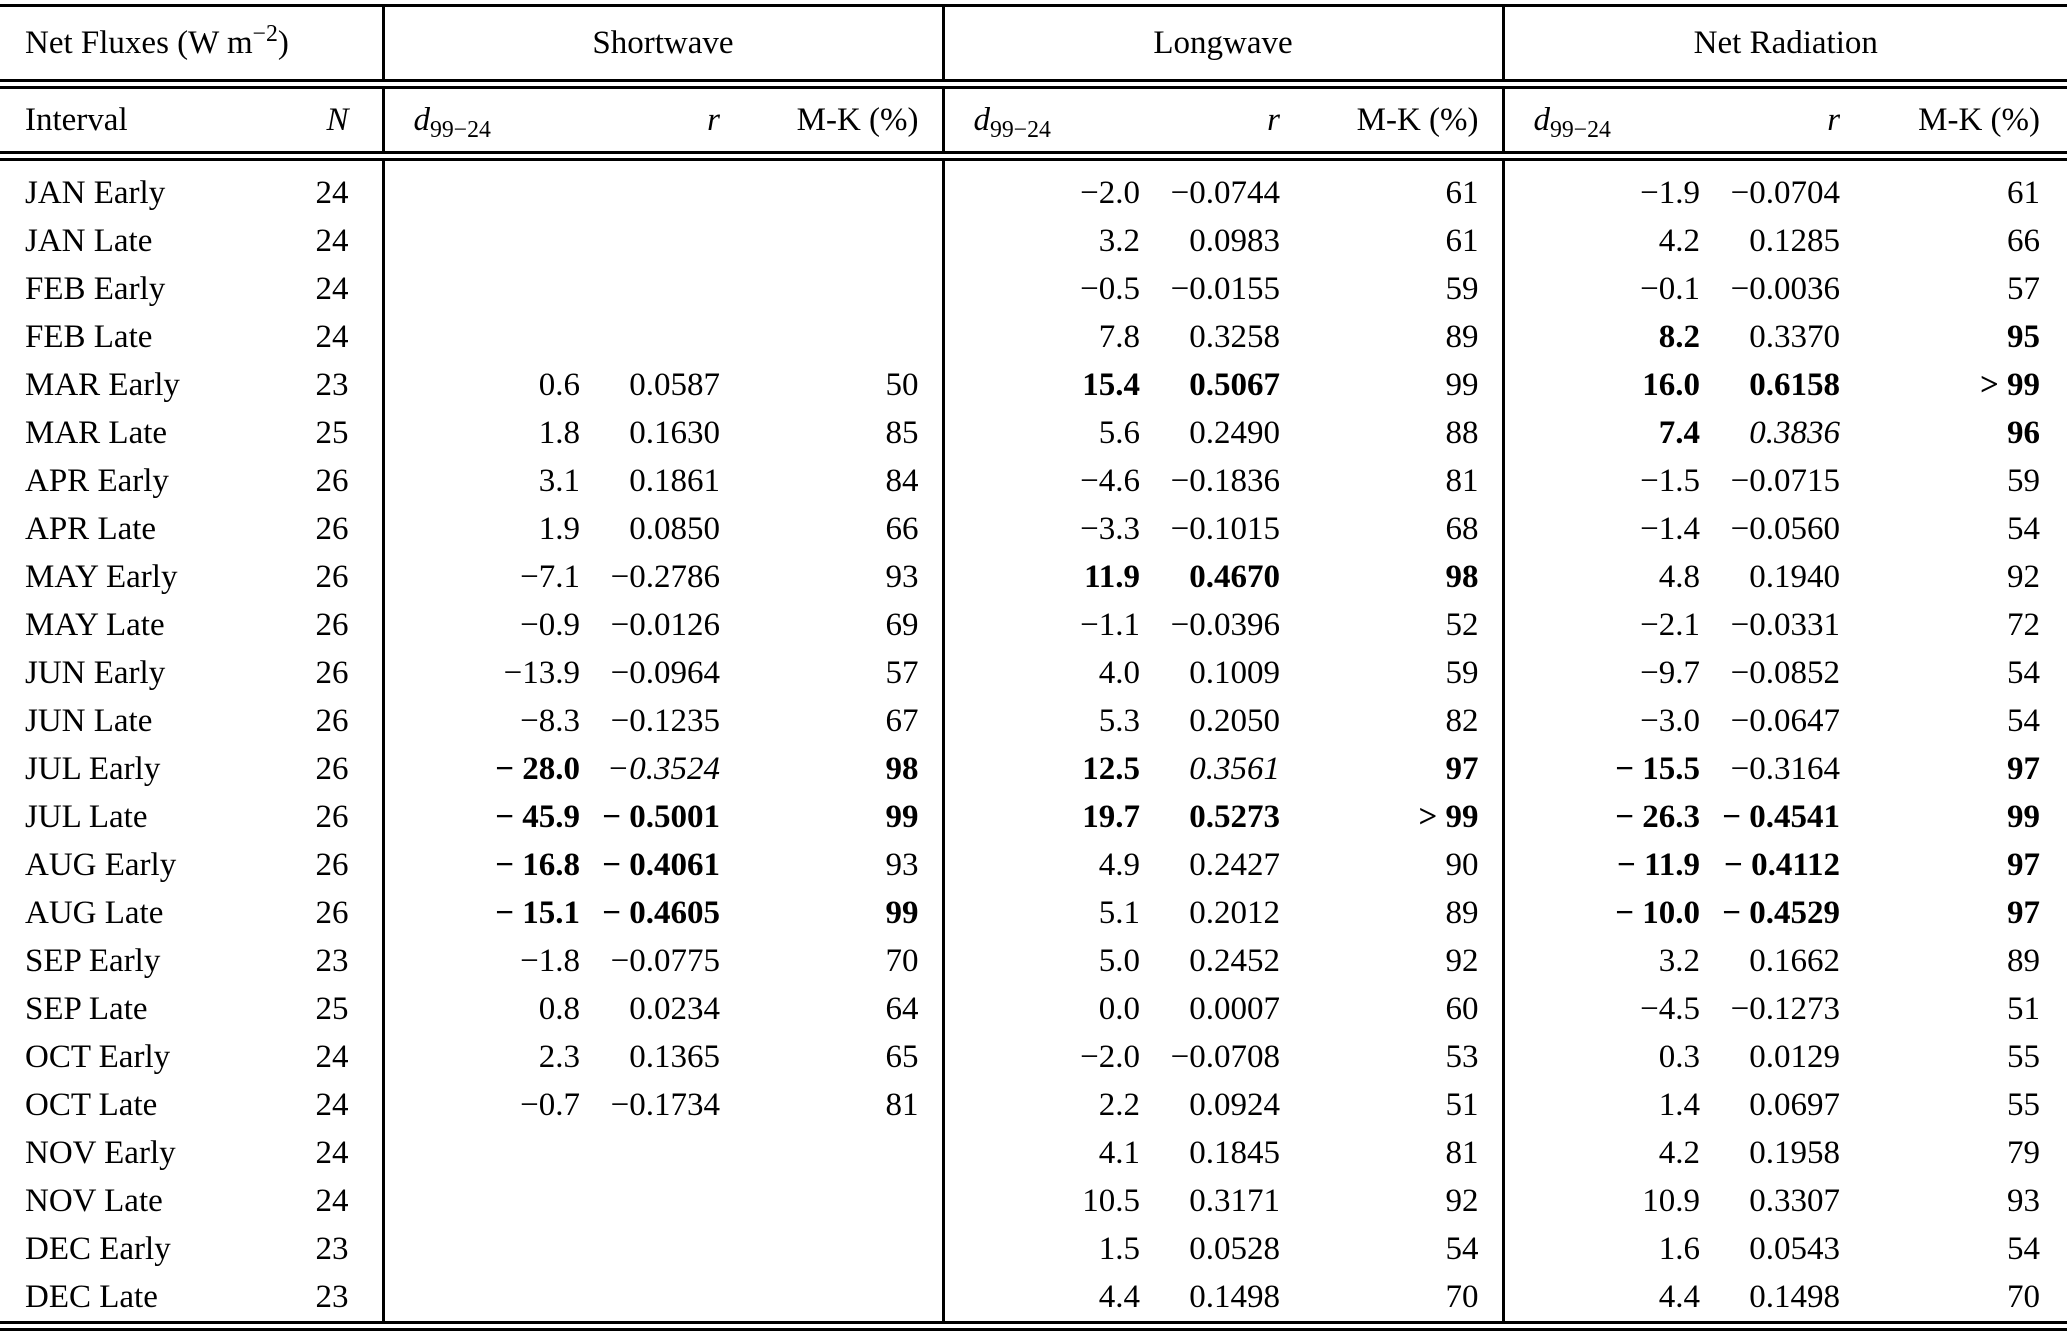  Describe the element at coordinates (1234, 1105) in the screenshot. I see `cell-longwave-r: 0.0924` at that location.